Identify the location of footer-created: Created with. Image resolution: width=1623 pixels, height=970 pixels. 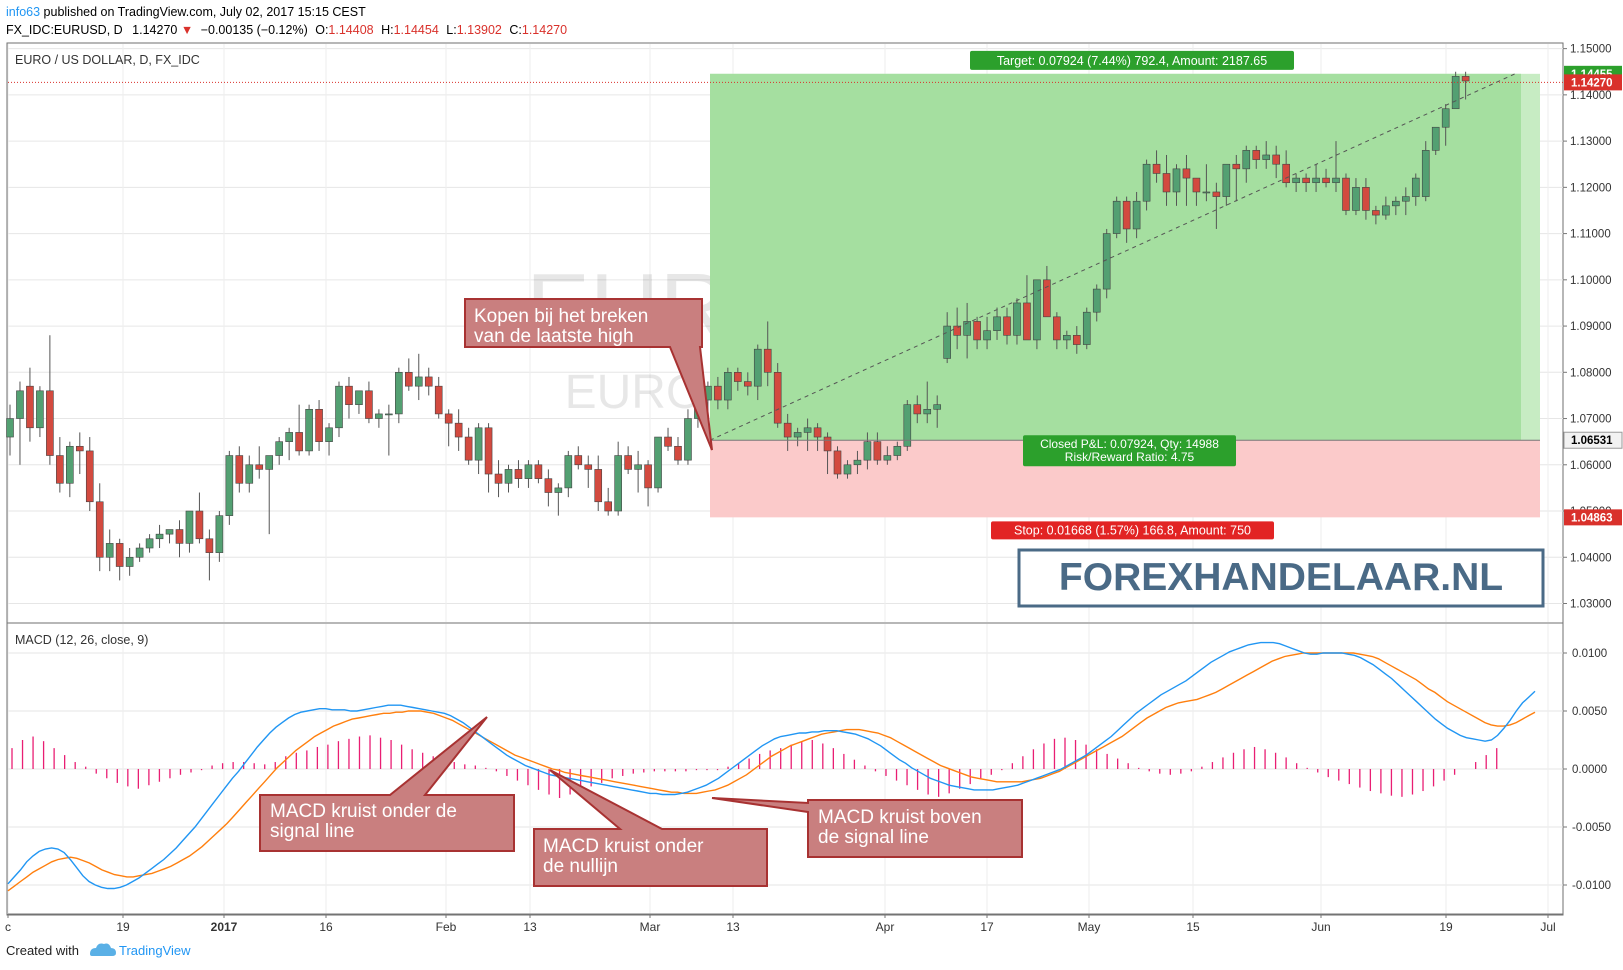
(42, 950).